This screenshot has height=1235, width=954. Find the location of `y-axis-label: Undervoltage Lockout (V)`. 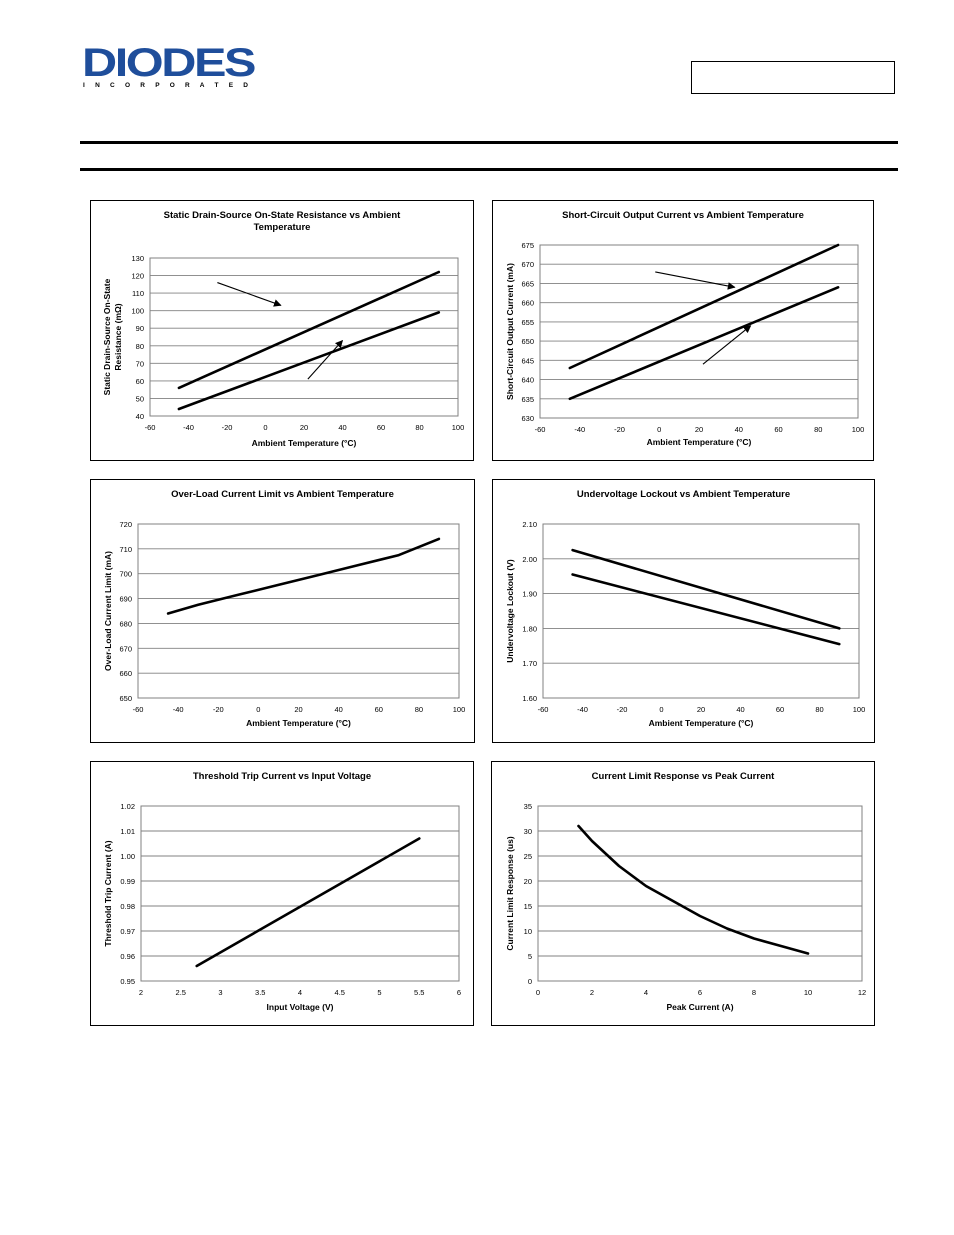

y-axis-label: Undervoltage Lockout (V) is located at coordinates (510, 611).